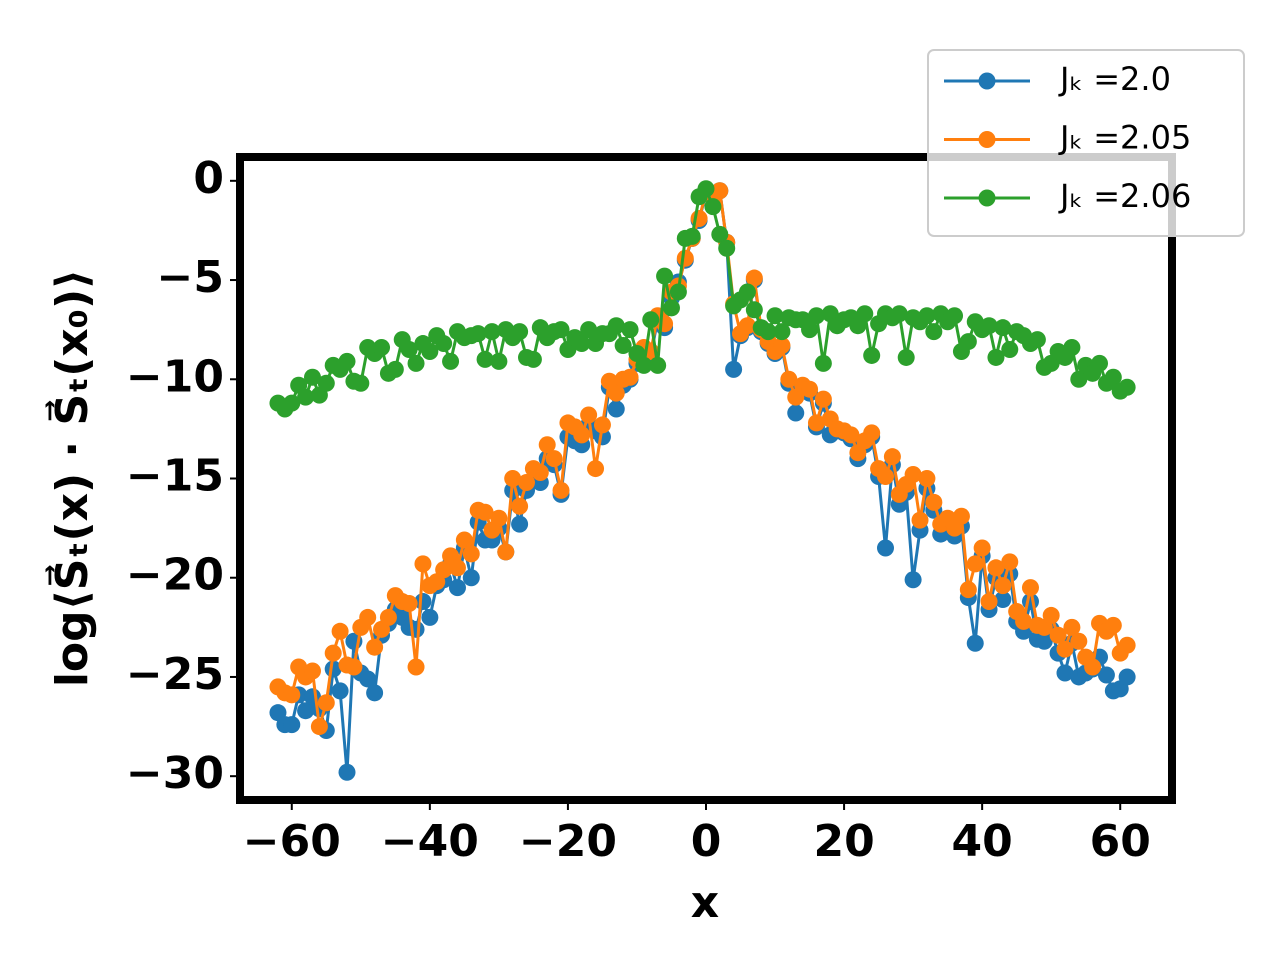 This screenshot has height=960, width=1280. What do you see at coordinates (175, 376) in the screenshot?
I see `y-tick-label: −10` at bounding box center [175, 376].